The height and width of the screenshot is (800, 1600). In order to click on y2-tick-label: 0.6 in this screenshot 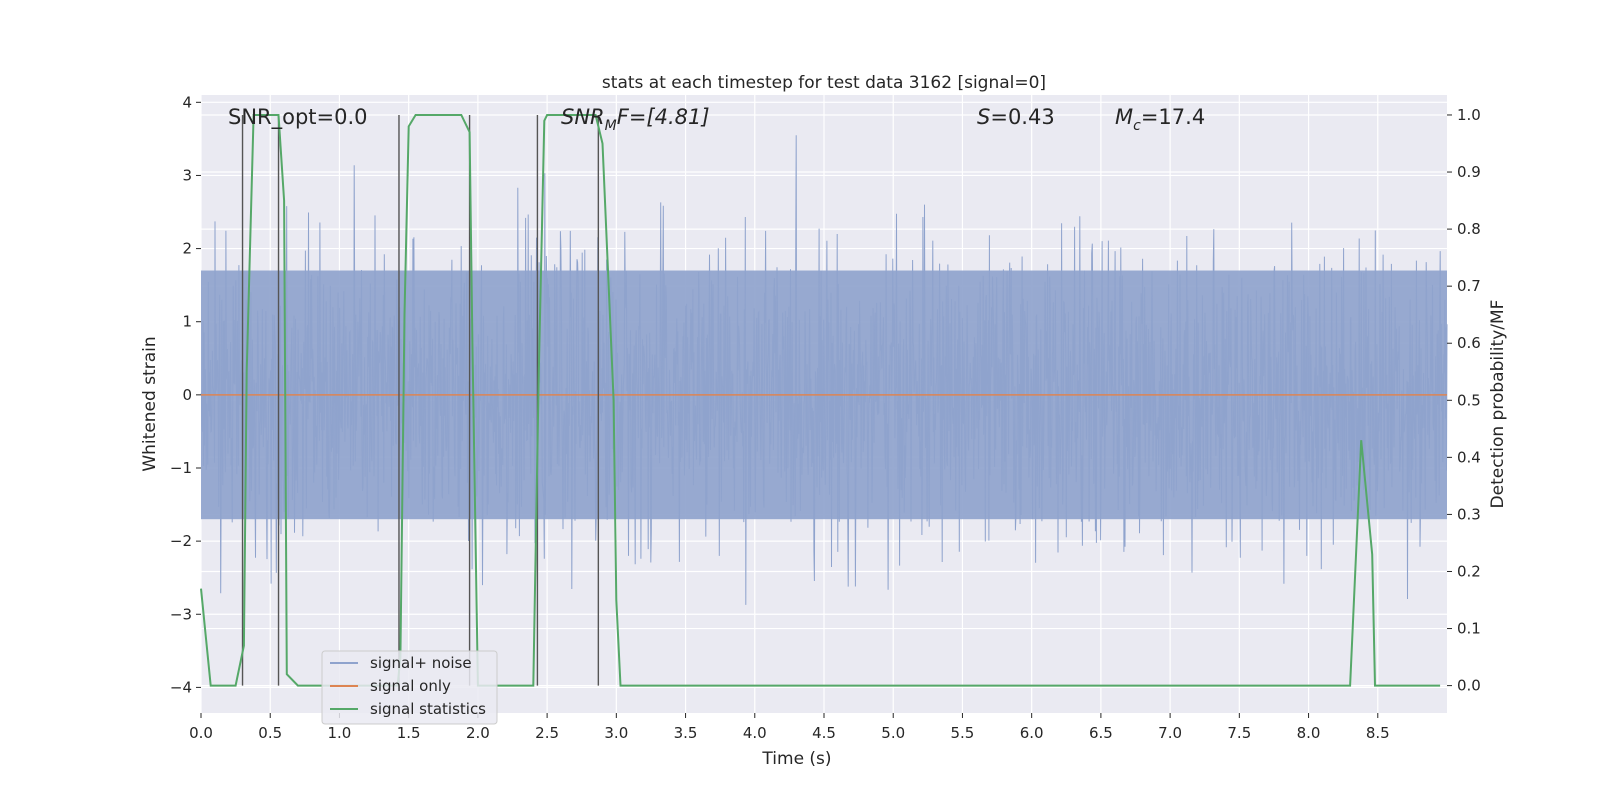, I will do `click(1469, 343)`.